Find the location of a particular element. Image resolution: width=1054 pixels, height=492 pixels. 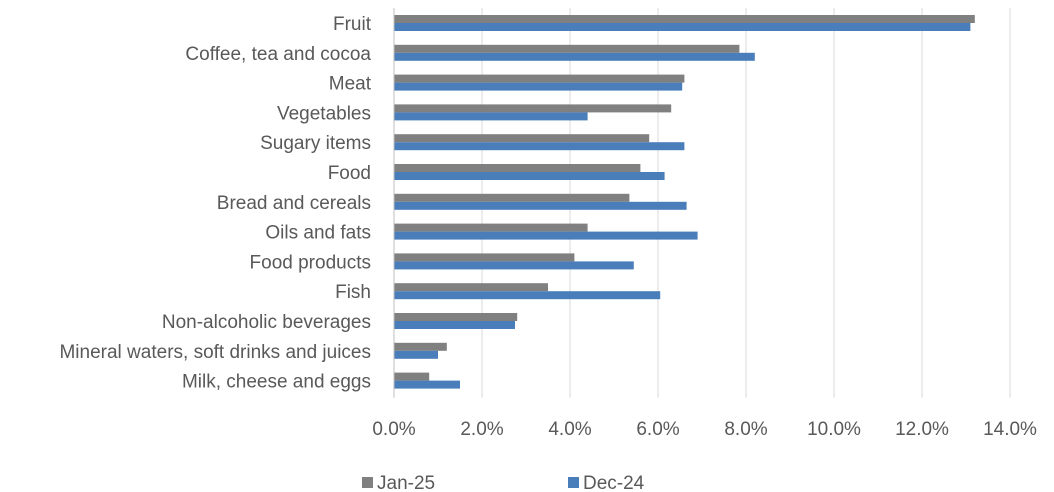

category-label: Fish is located at coordinates (353, 292).